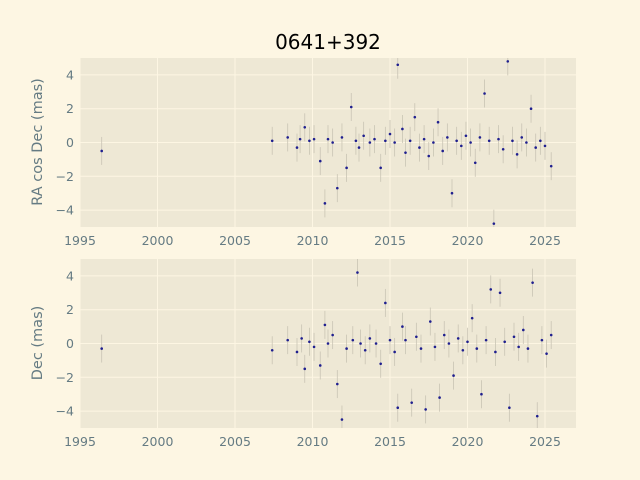 The height and width of the screenshot is (480, 640). Describe the element at coordinates (70, 108) in the screenshot. I see `ra-y-tick-label: 2` at that location.